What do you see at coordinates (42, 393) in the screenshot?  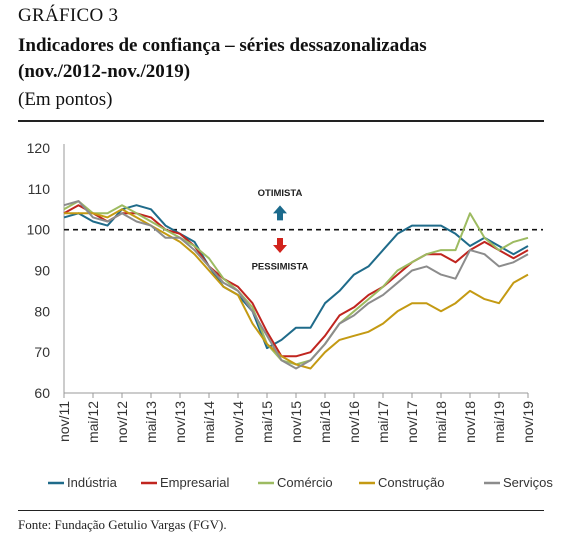 I see `y-tick-label: 60` at bounding box center [42, 393].